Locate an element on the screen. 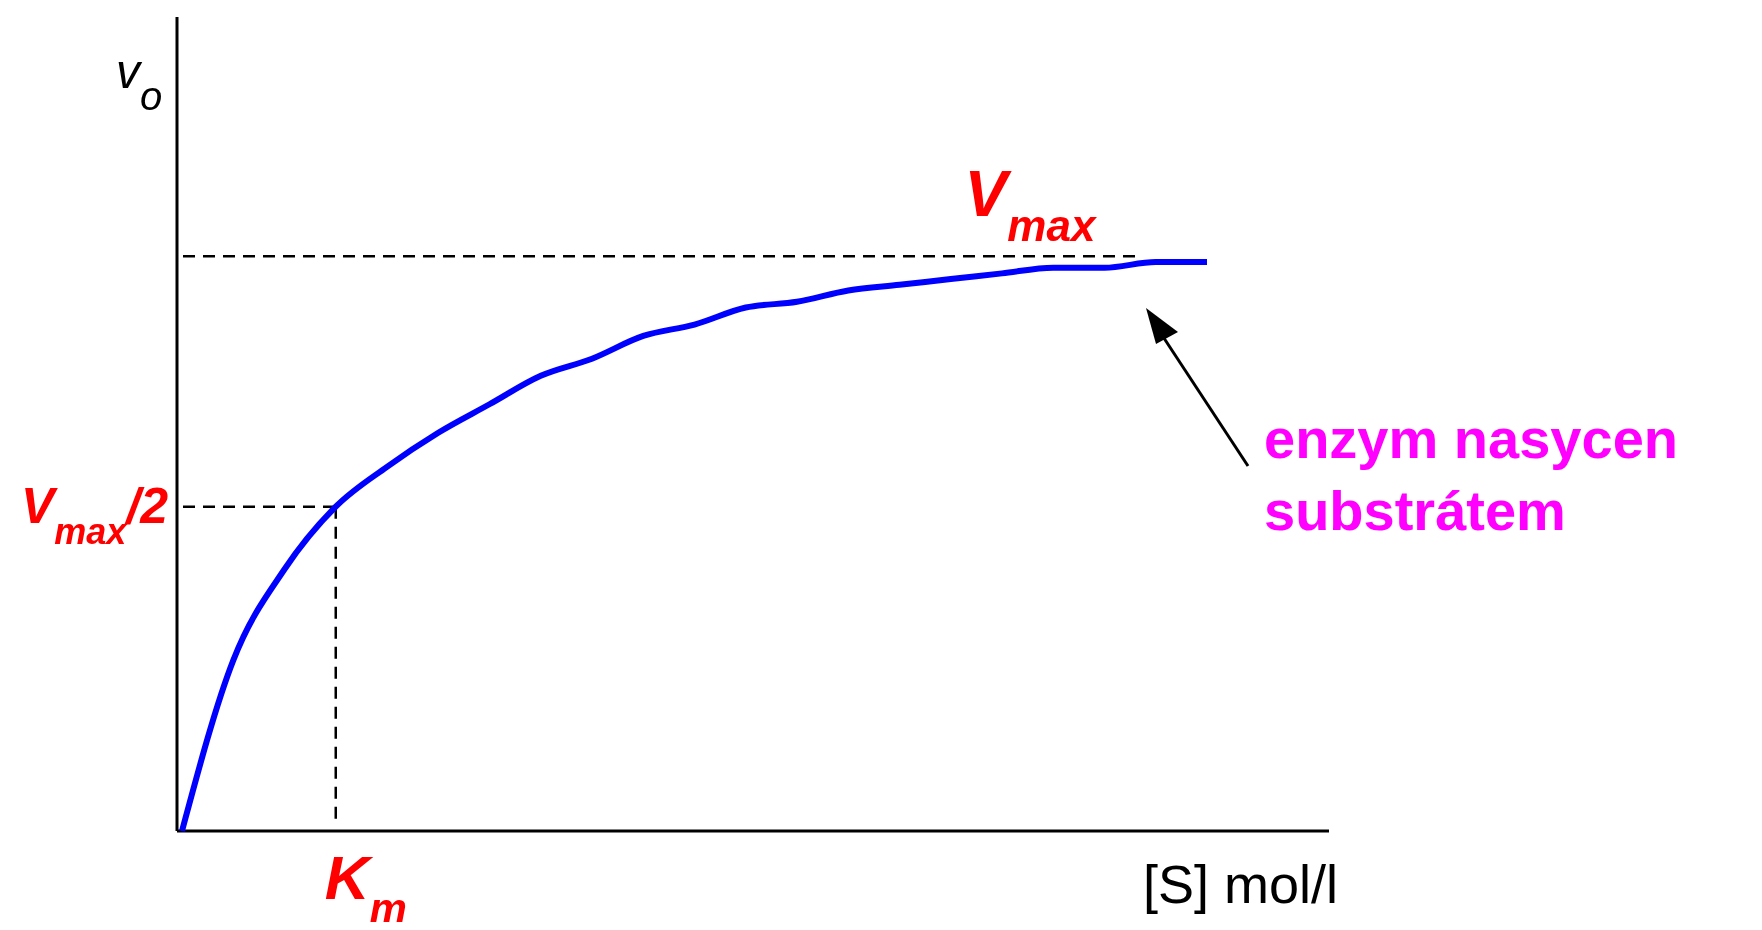 This screenshot has height=930, width=1762. y-axis-title: v$_{o}$ is located at coordinates (139, 81).